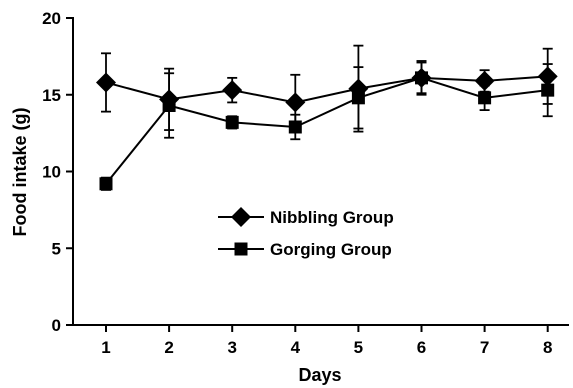 Image resolution: width=573 pixels, height=388 pixels. Describe the element at coordinates (168, 347) in the screenshot. I see `x-tick-label-2: 2` at that location.